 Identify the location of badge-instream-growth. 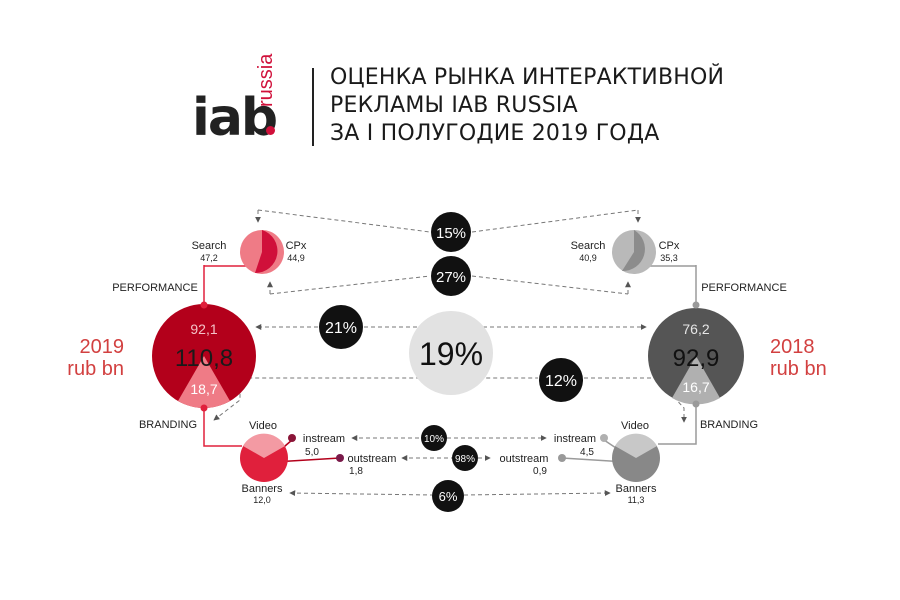
(434, 438).